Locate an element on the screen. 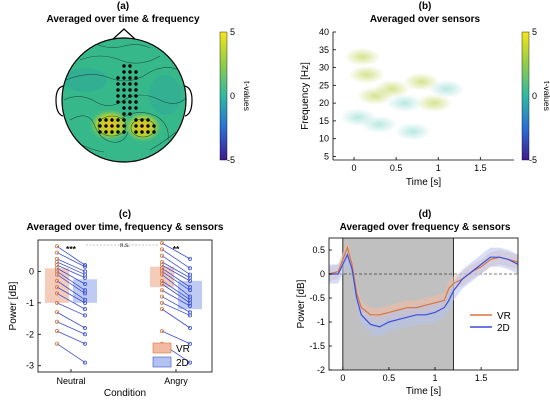  legend-2d-swatch is located at coordinates (162, 362).